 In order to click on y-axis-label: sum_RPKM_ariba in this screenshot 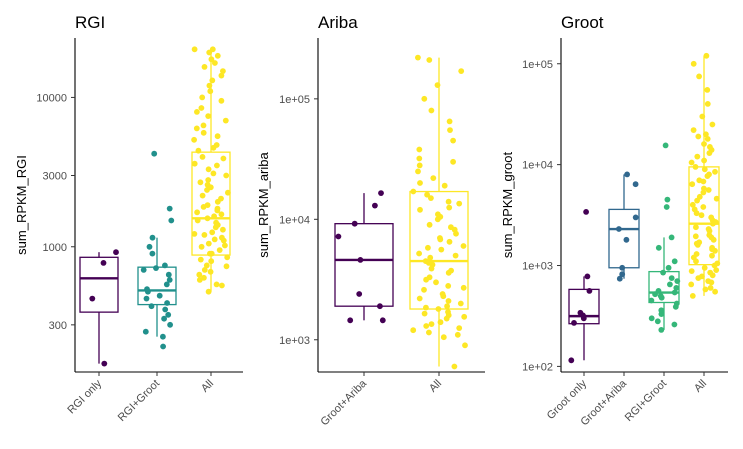, I will do `click(263, 204)`.